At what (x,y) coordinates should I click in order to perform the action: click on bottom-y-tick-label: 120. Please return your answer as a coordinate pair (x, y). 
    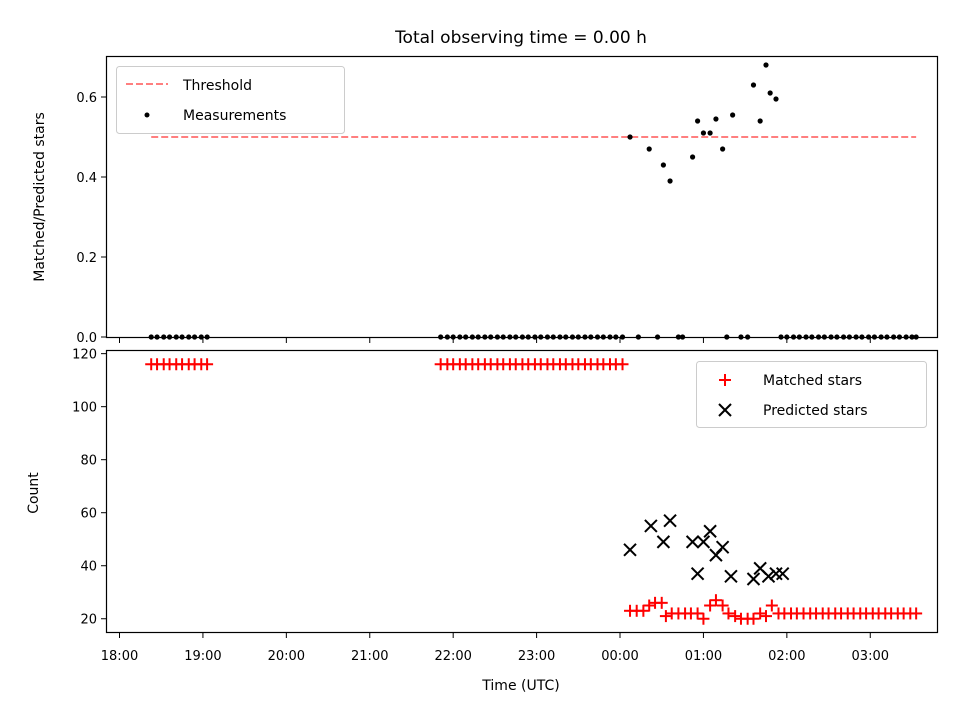
    Looking at the image, I should click on (84, 355).